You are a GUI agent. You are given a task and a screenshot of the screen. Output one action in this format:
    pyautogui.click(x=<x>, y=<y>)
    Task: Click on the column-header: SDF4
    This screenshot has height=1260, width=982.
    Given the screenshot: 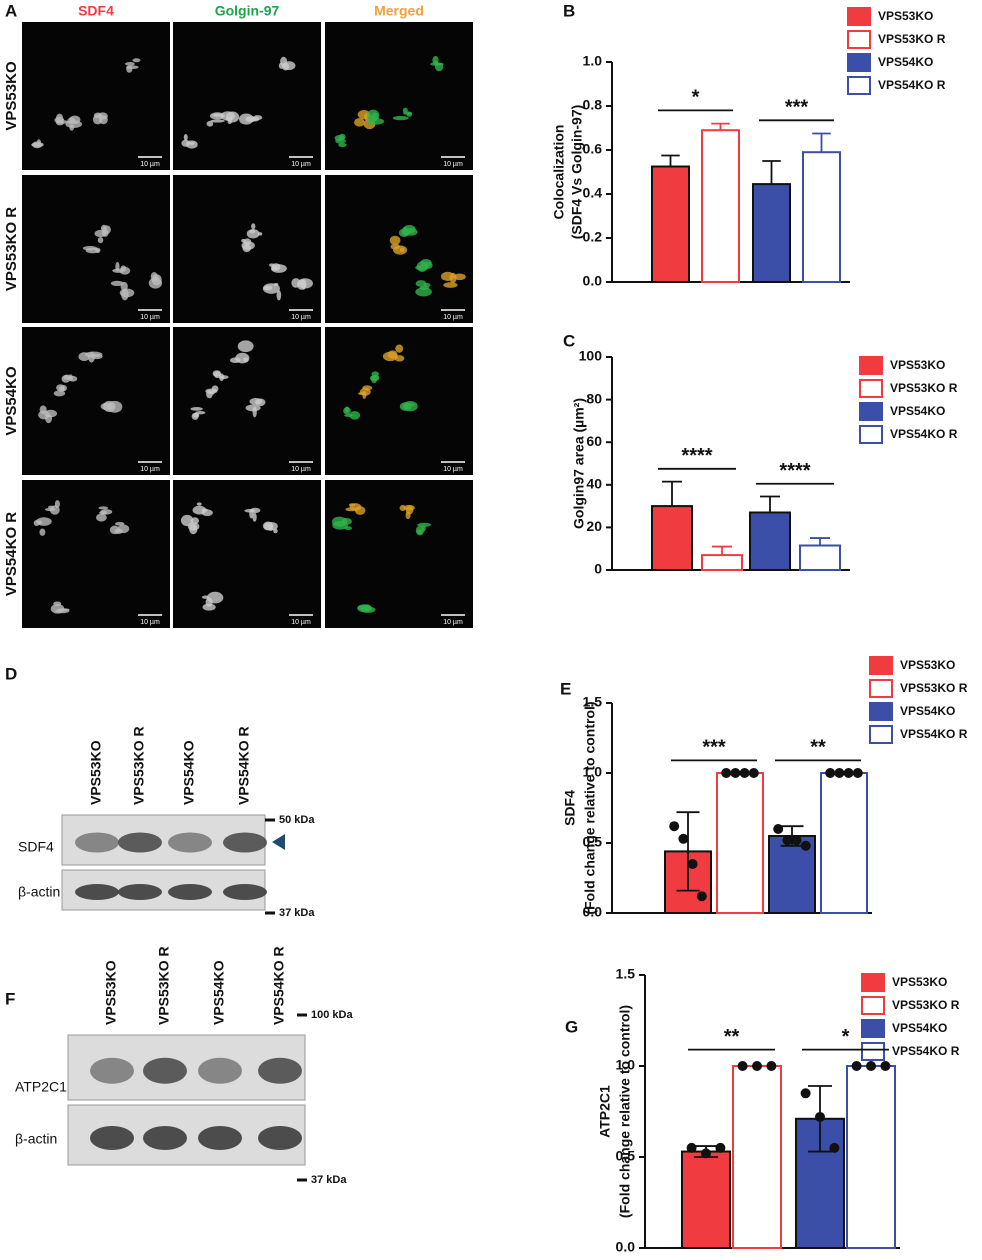 What is the action you would take?
    pyautogui.click(x=96, y=11)
    